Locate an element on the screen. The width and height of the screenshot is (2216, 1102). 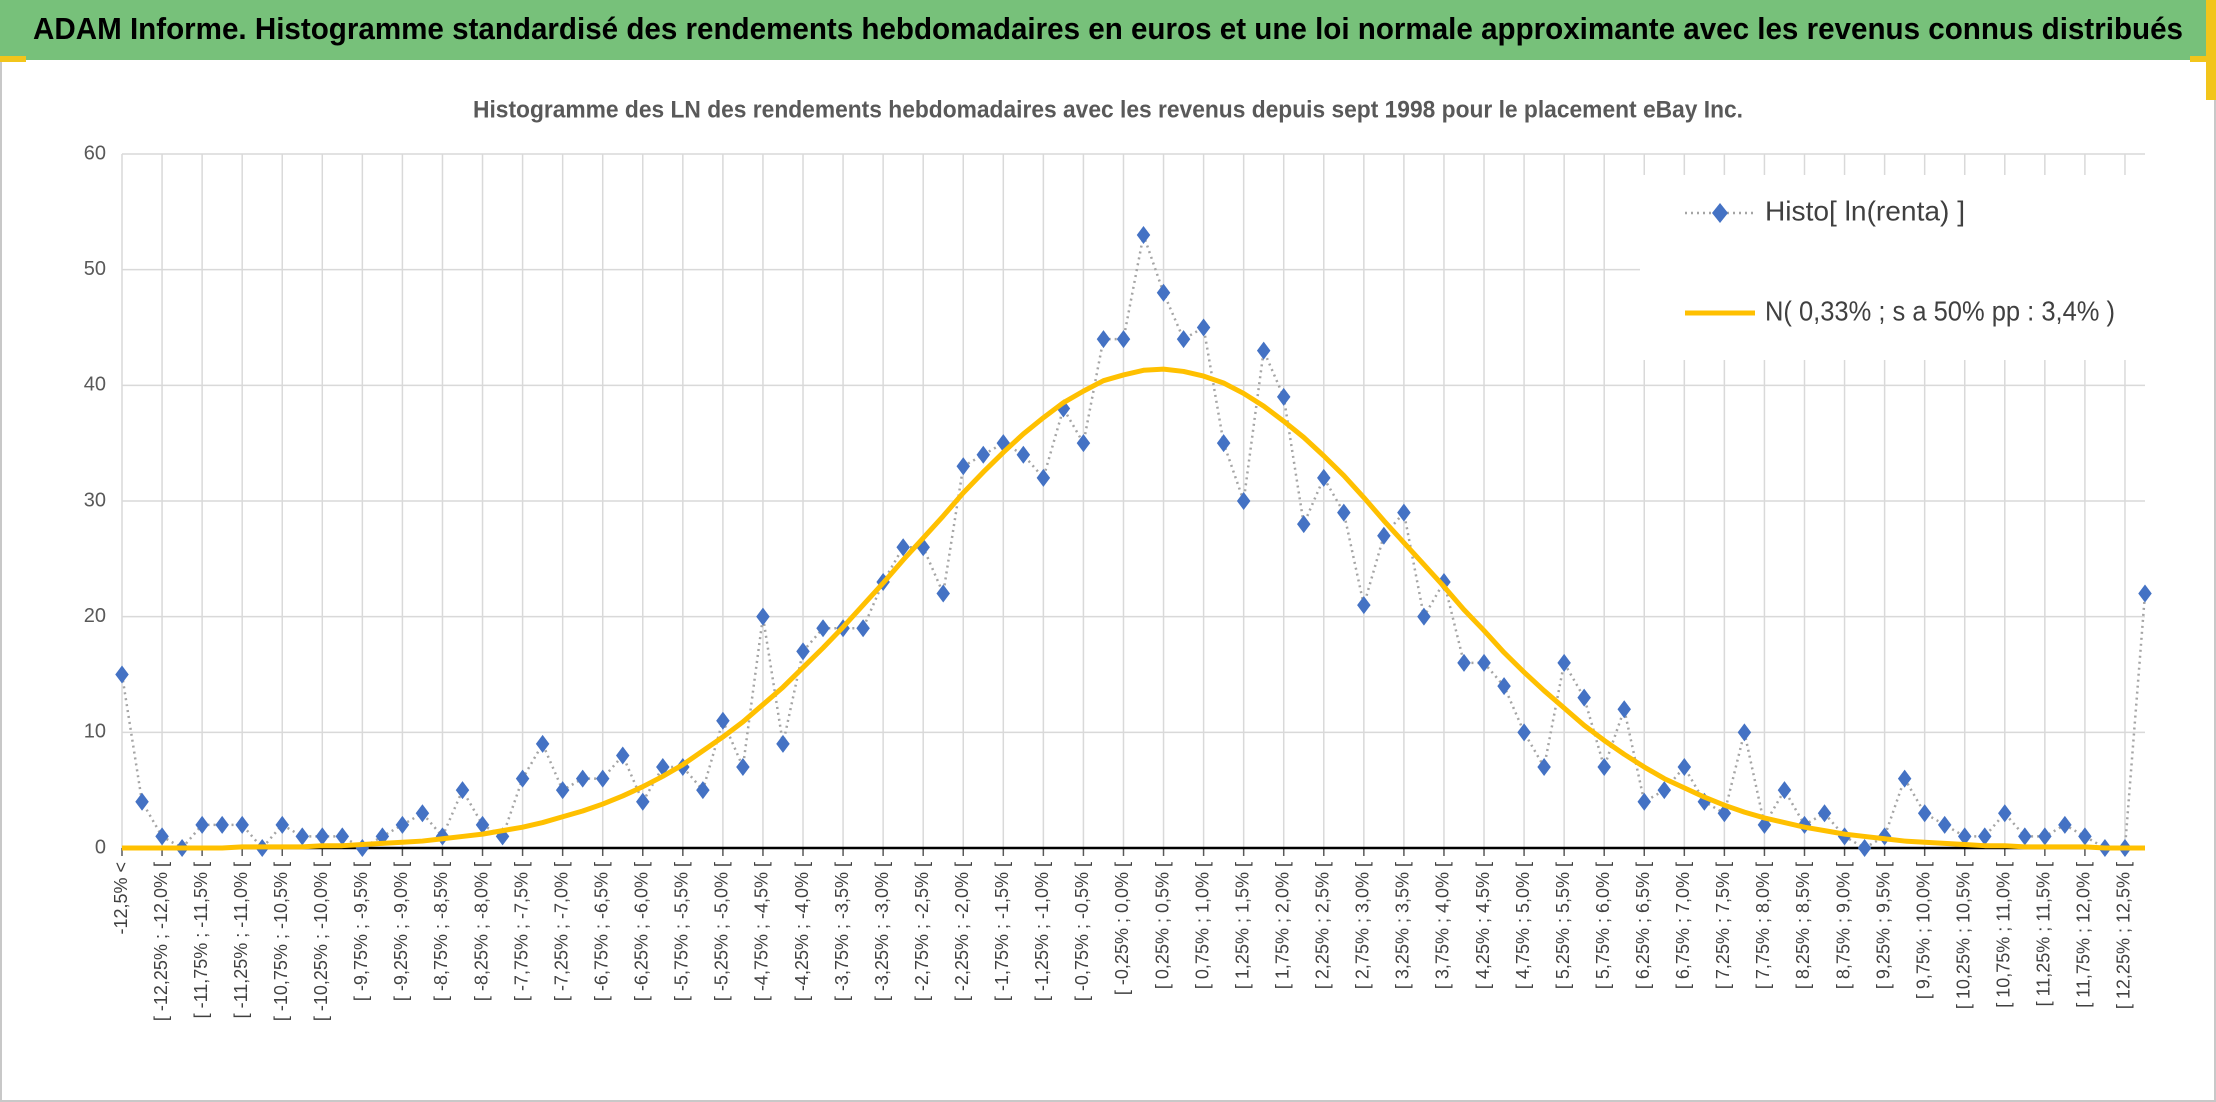
x-tick-label: [ -7,25% ; -7,0% [ is located at coordinates (561, 931).